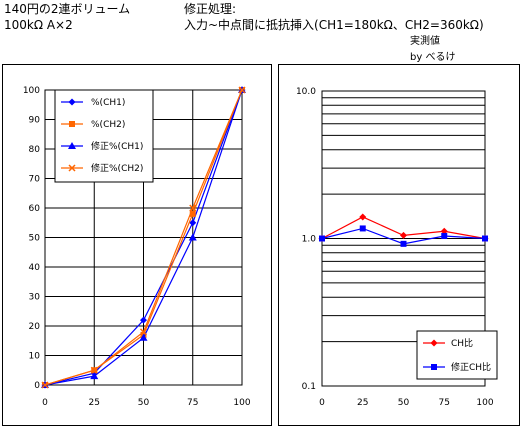 This screenshot has height=427, width=522. What do you see at coordinates (35, 357) in the screenshot?
I see `y-tick-label: 10` at bounding box center [35, 357].